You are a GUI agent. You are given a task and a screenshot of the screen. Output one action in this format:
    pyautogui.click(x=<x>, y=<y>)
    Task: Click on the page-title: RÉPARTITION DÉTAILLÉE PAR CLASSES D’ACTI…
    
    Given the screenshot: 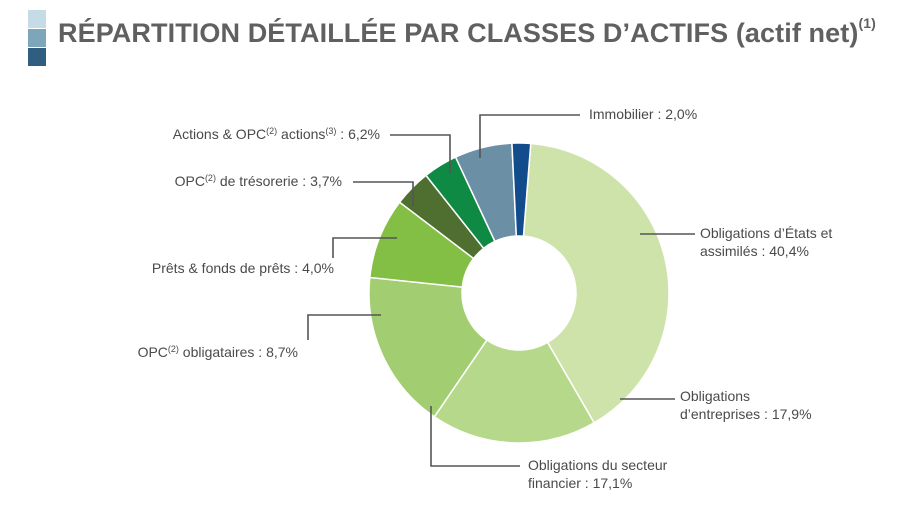 What is the action you would take?
    pyautogui.click(x=467, y=32)
    